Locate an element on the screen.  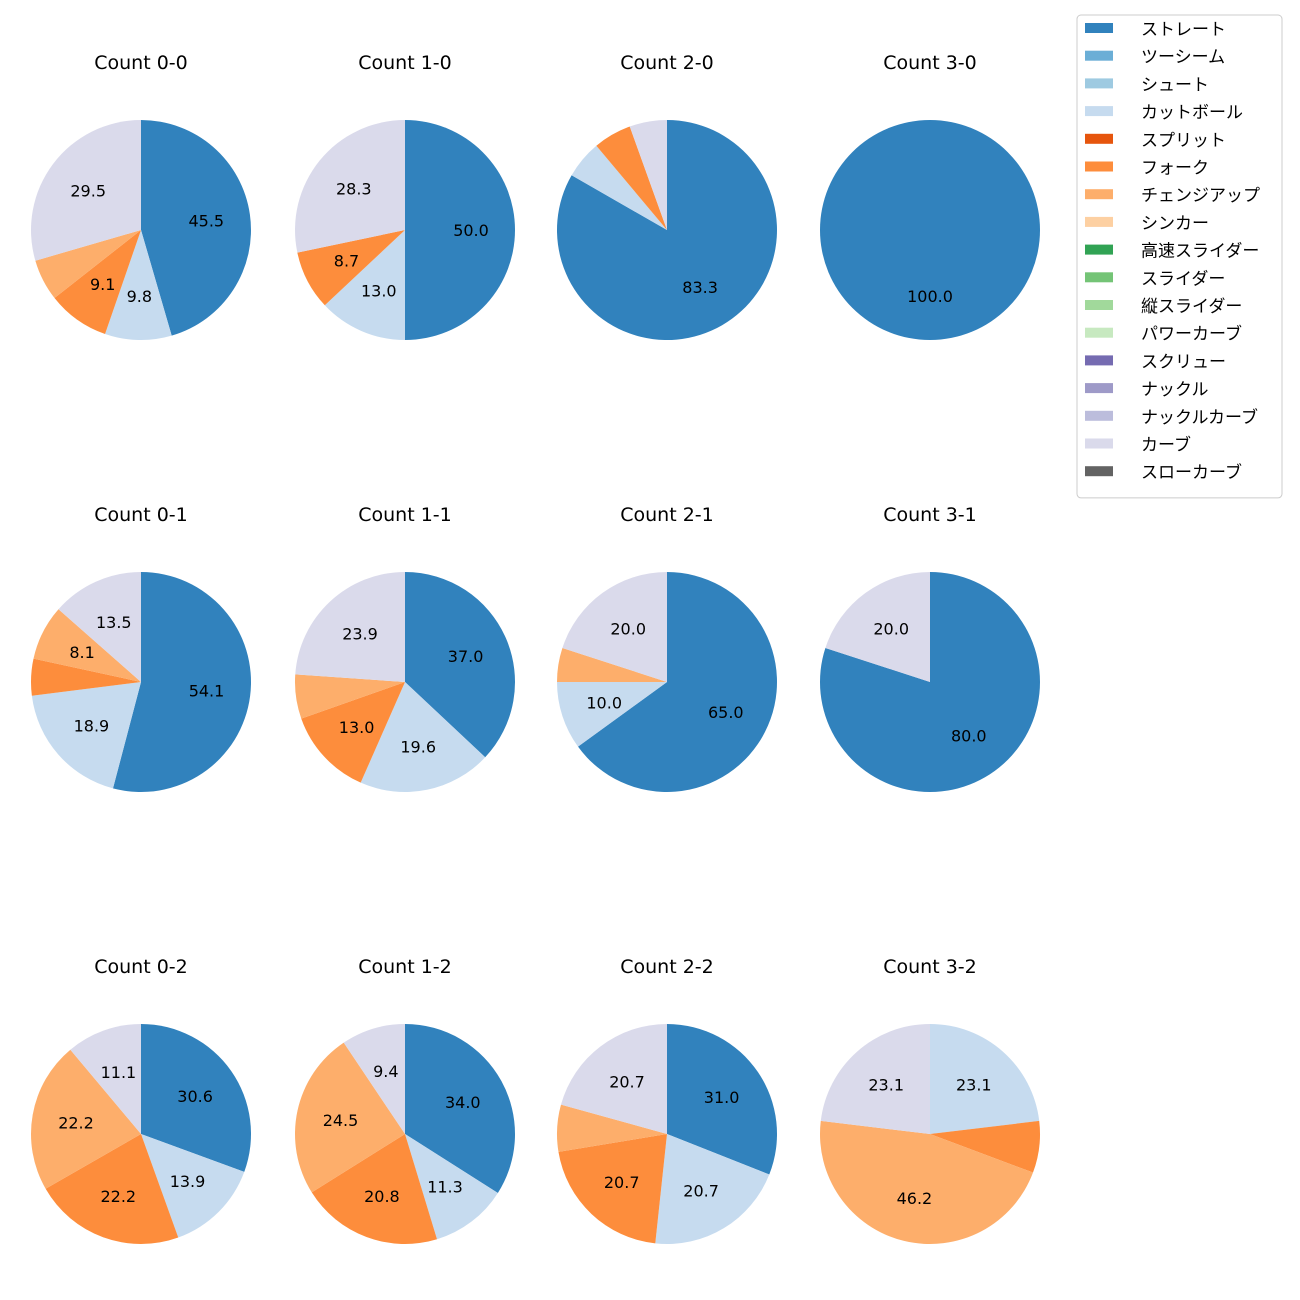
pie-5: Count 0-1 54.1 18.9 8.113.5 is located at coordinates (141, 648).